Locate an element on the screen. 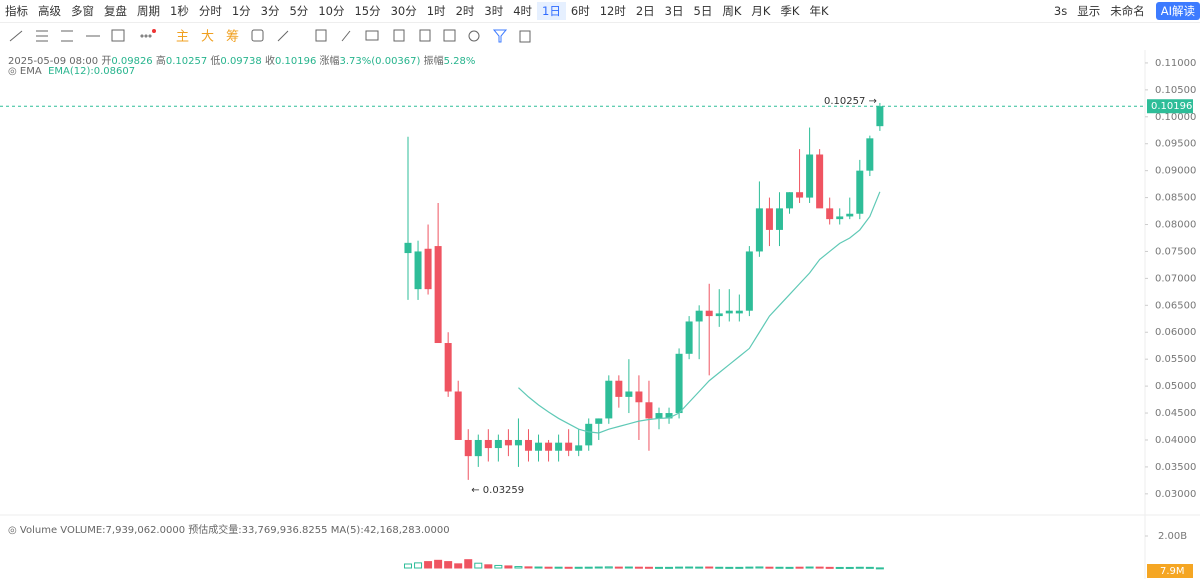 The image size is (1200, 579). y-tick-label: 0.10500 is located at coordinates (1175, 90).